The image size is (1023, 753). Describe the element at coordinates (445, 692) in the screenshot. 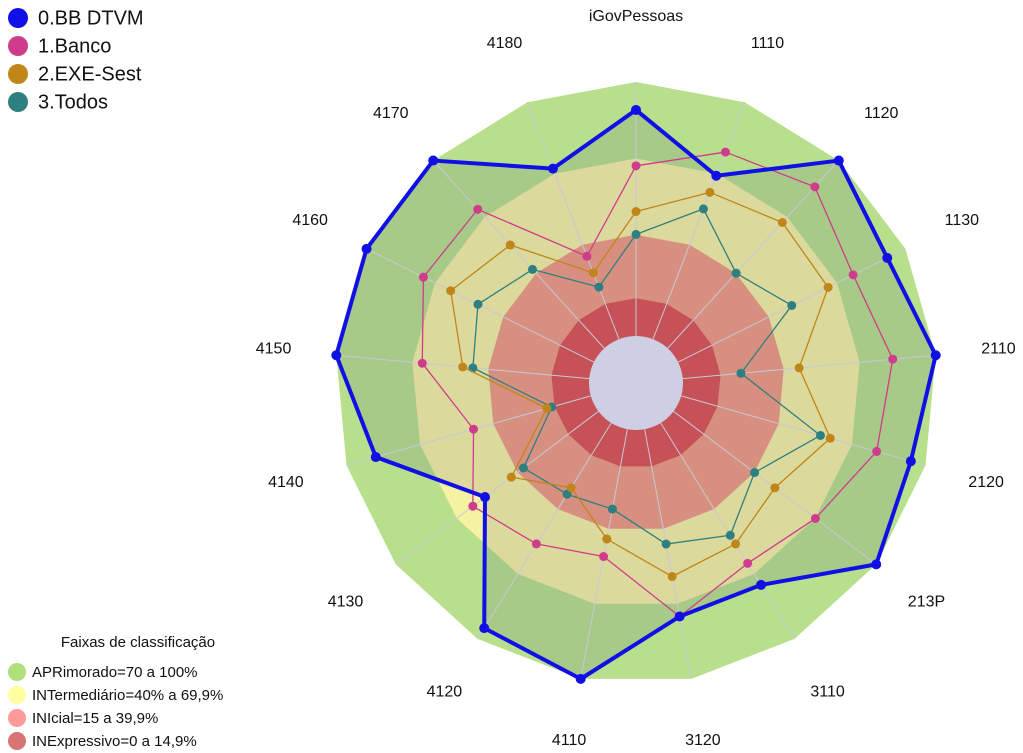

I see `axis-label: 4120` at that location.